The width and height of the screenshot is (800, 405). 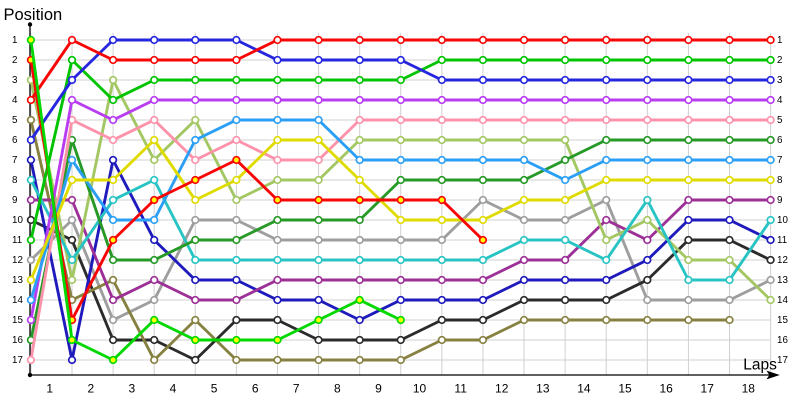 I want to click on svg-text: Laps, so click(x=760, y=364).